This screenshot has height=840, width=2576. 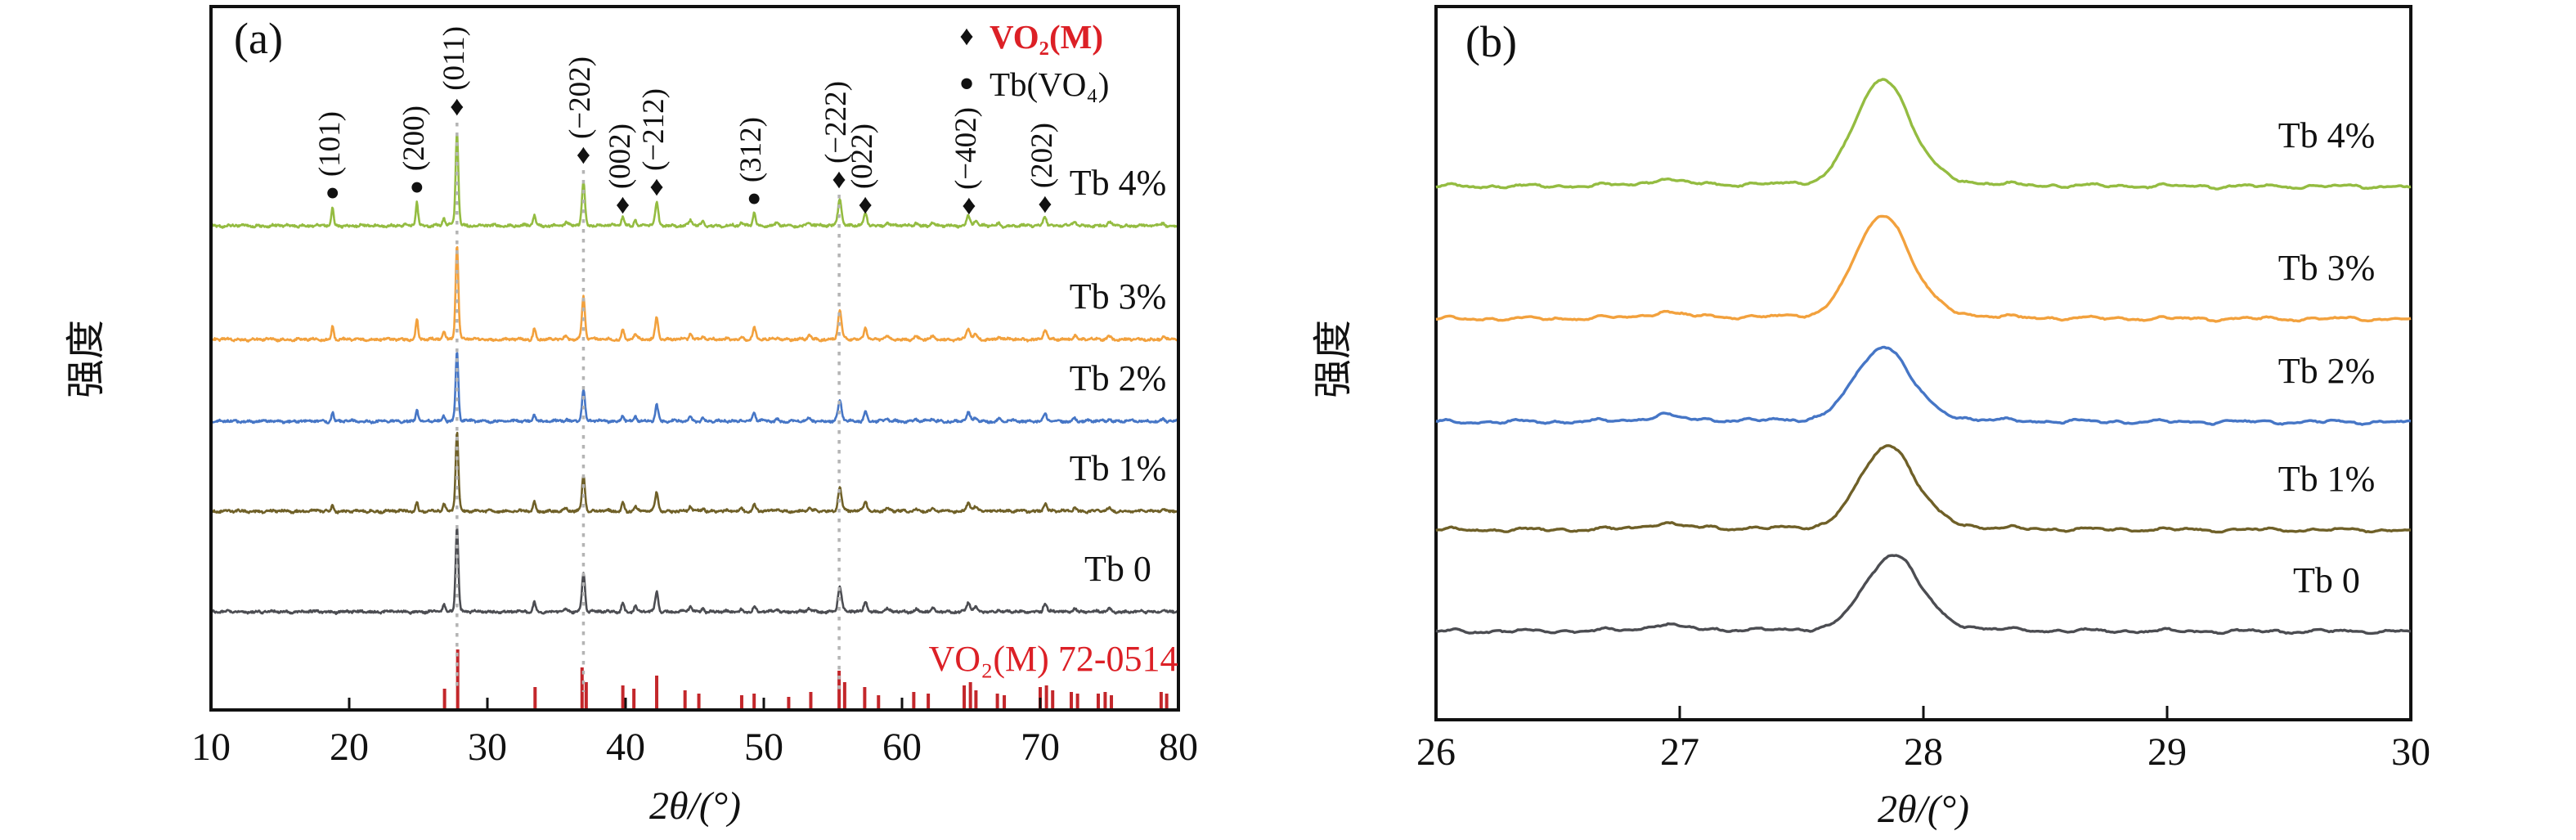 I want to click on panel-a-ylabel: 强度, so click(x=86, y=360).